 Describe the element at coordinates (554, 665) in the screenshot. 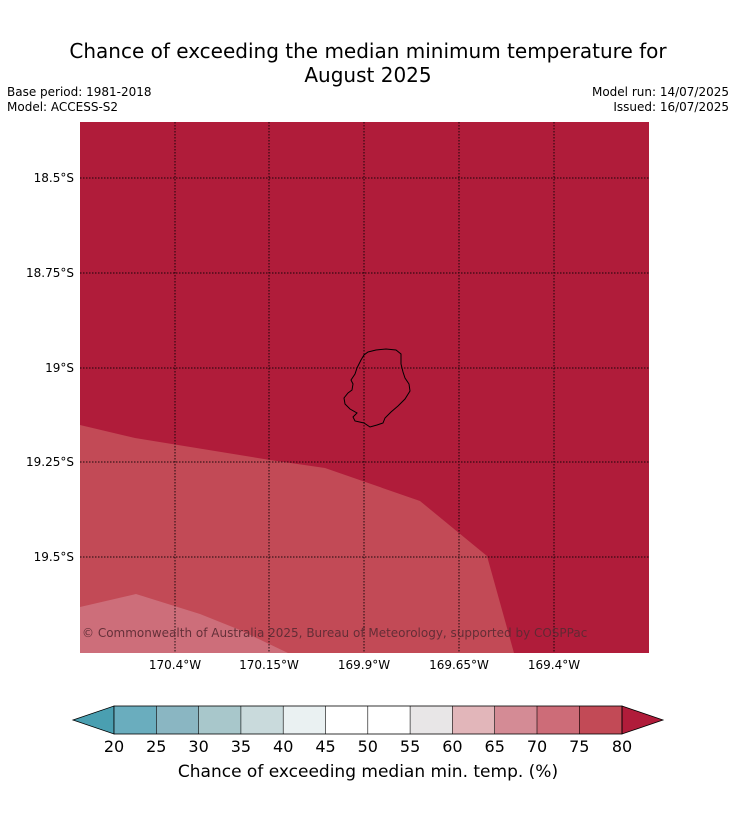

I see `lon-label: 169.4°W` at that location.